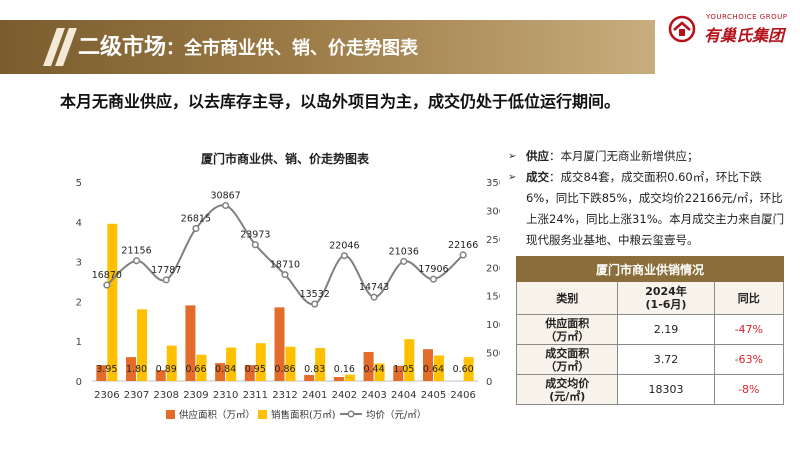  I want to click on x-tick-label: 2406, so click(462, 395).